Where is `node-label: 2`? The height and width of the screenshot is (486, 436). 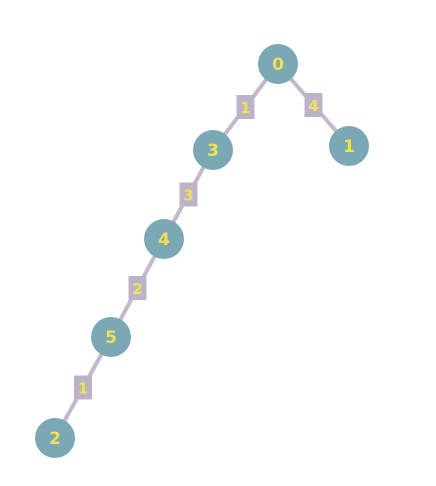
node-label: 2 is located at coordinates (55, 439).